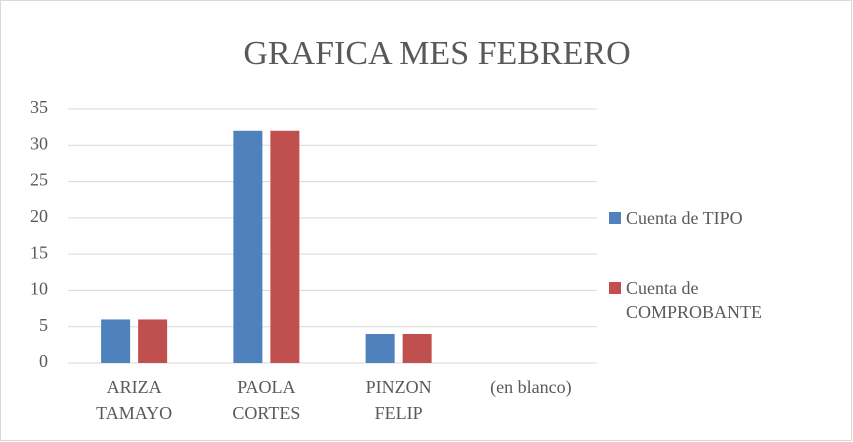  I want to click on chart-title: GRAFICA MES FEBRERO, so click(436, 53).